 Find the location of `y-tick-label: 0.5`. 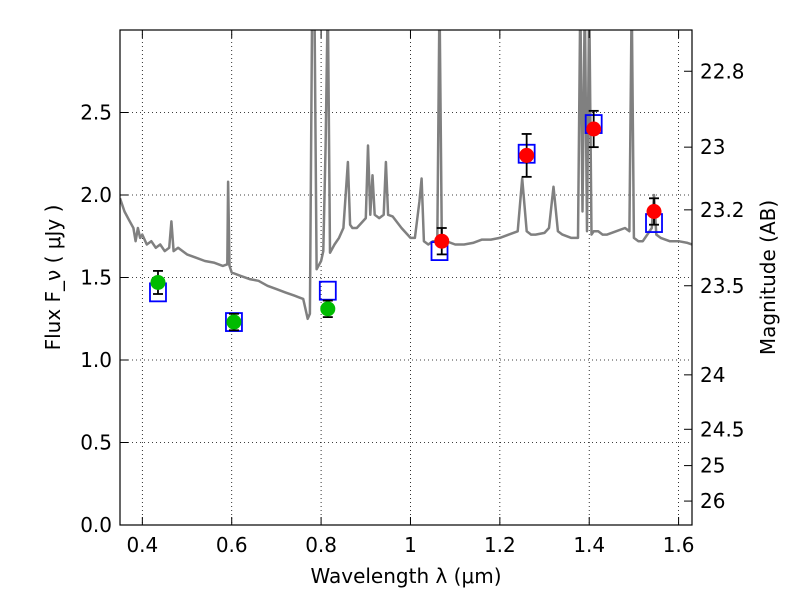

y-tick-label: 0.5 is located at coordinates (96, 443).